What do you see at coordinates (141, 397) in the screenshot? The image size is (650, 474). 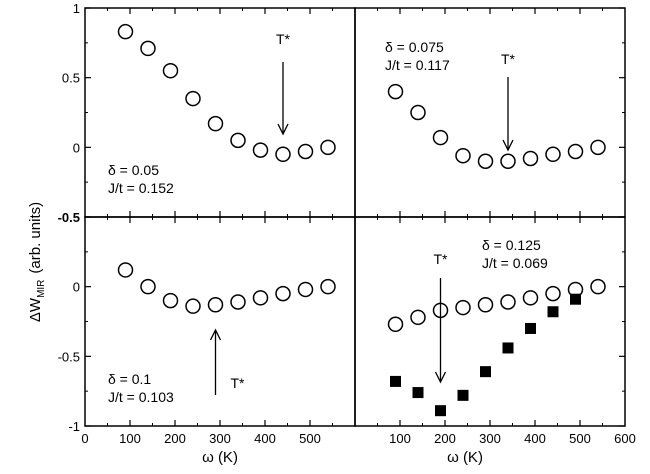 I see `annotation-jt: J/t = 0.103` at bounding box center [141, 397].